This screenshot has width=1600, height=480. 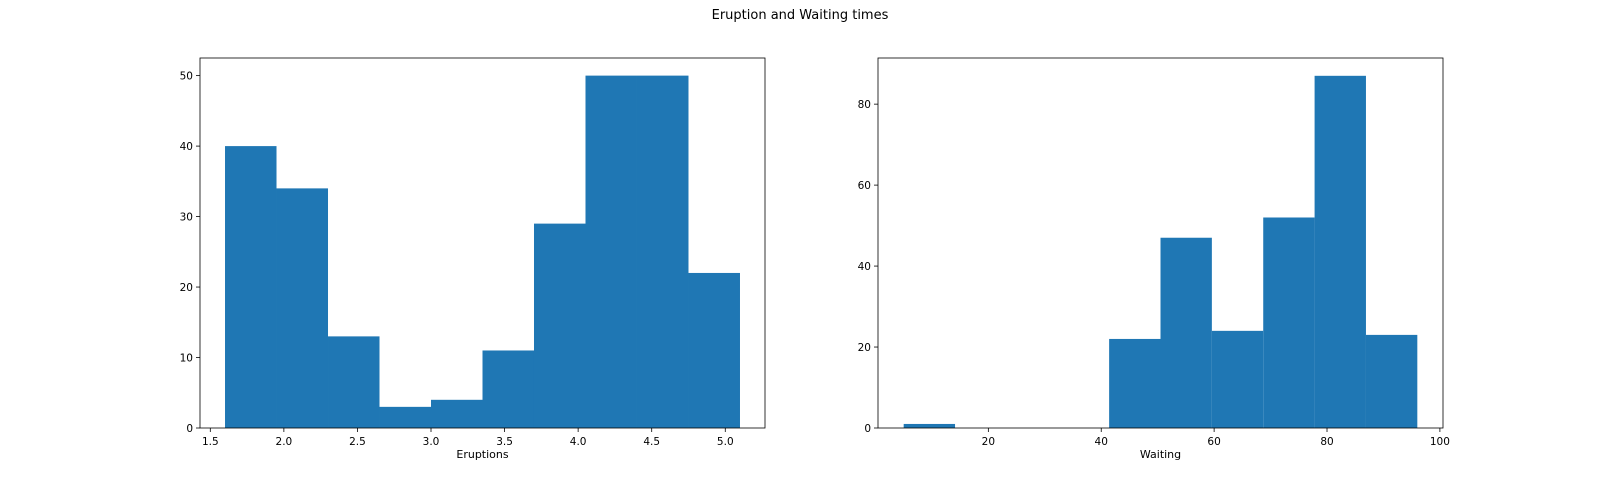 What do you see at coordinates (482, 454) in the screenshot?
I see `x-axis-label-1: Eruptions` at bounding box center [482, 454].